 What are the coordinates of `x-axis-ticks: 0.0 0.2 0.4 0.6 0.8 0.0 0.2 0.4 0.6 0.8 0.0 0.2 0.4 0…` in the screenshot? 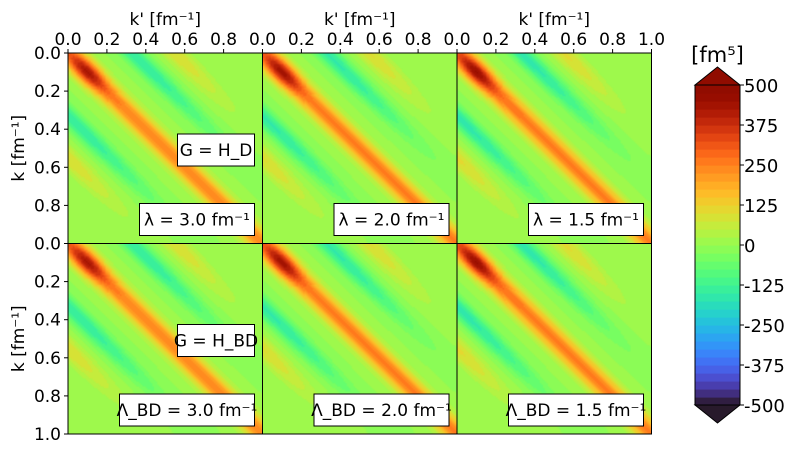 It's located at (359, 41).